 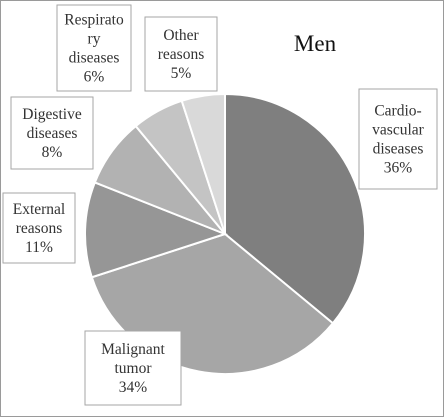 What do you see at coordinates (181, 73) in the screenshot?
I see `callout-line-5-2: 5%` at bounding box center [181, 73].